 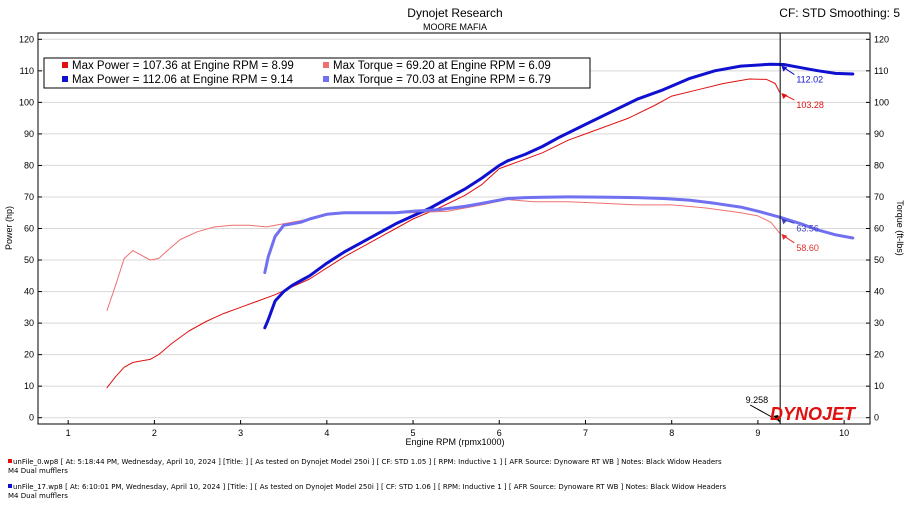 What do you see at coordinates (183, 80) in the screenshot?
I see `legend-entry-run2-power: Max Power = 112.06 at Engine RPM = 9.14` at bounding box center [183, 80].